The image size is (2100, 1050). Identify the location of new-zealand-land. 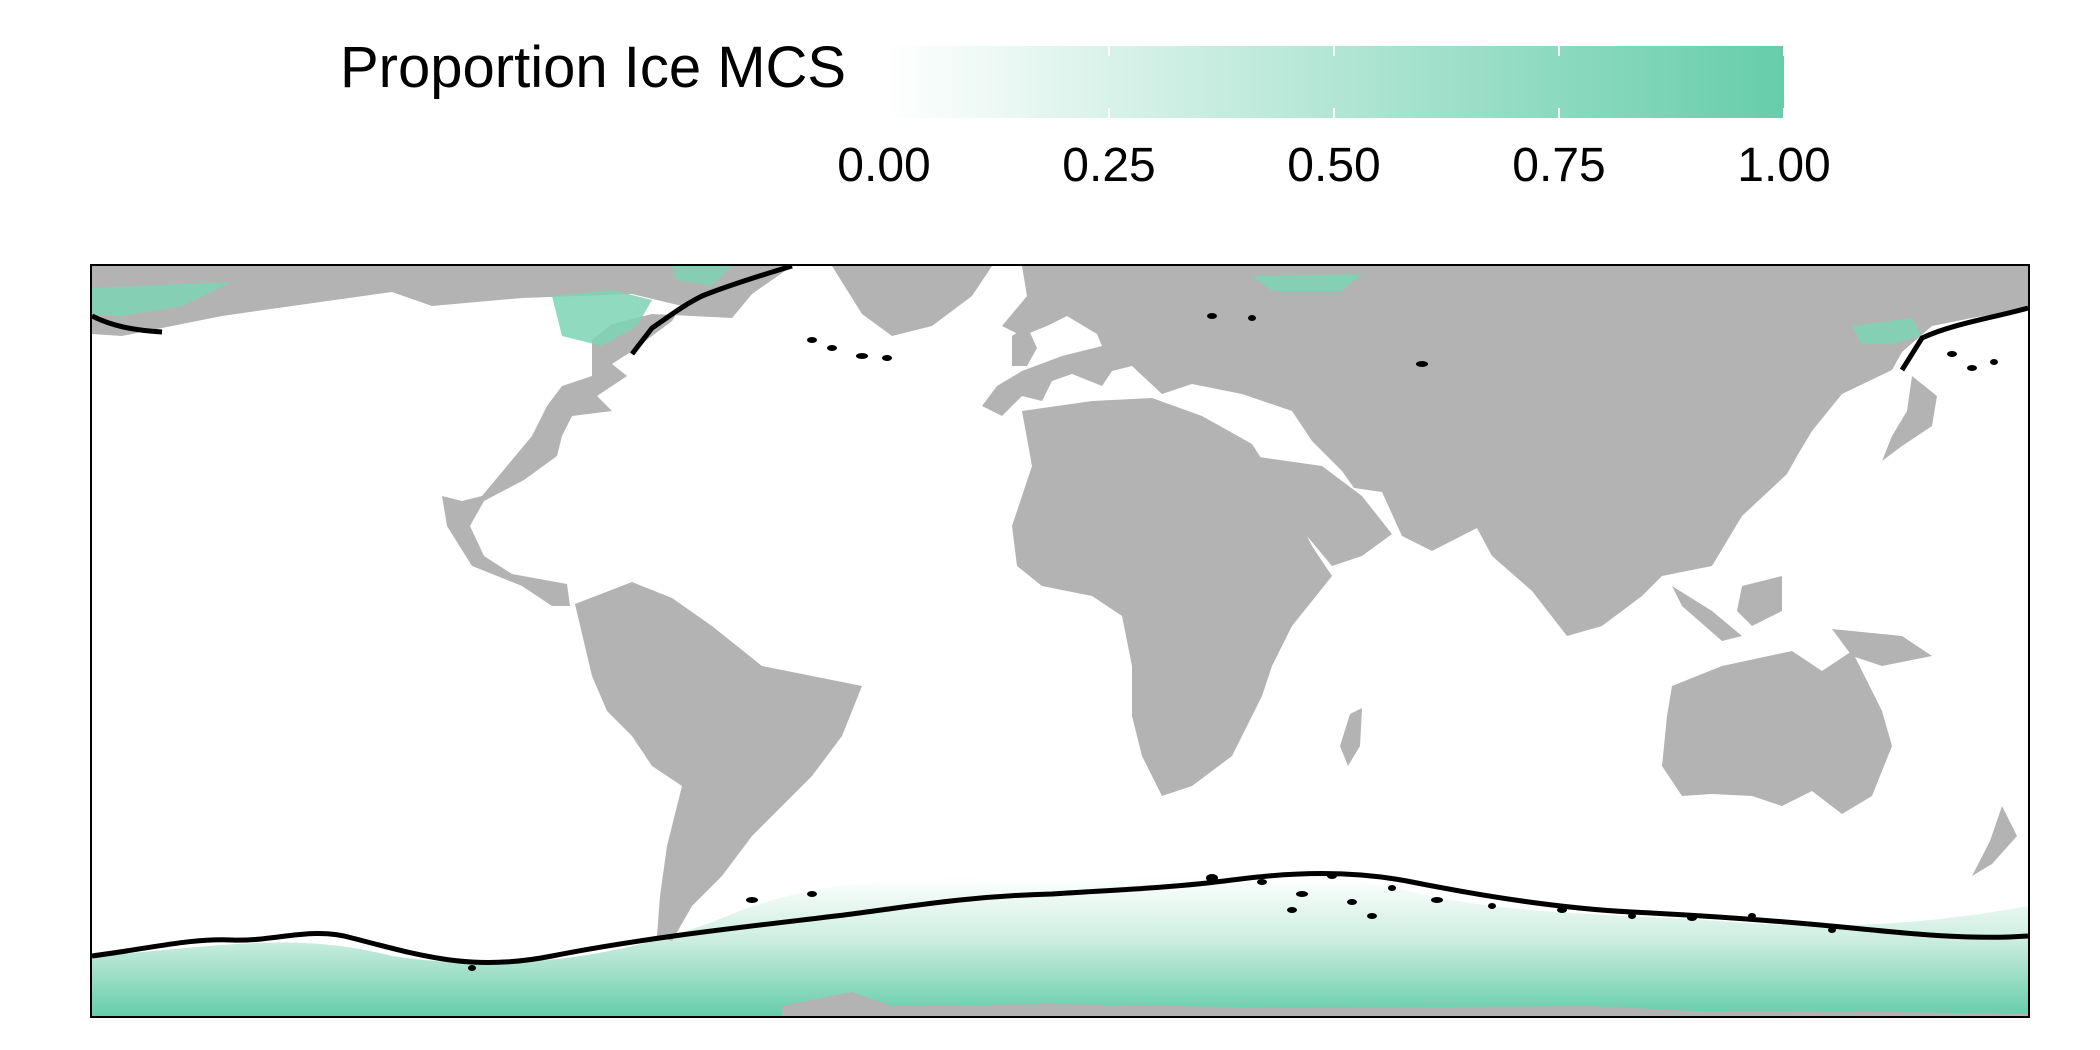
(1994, 841).